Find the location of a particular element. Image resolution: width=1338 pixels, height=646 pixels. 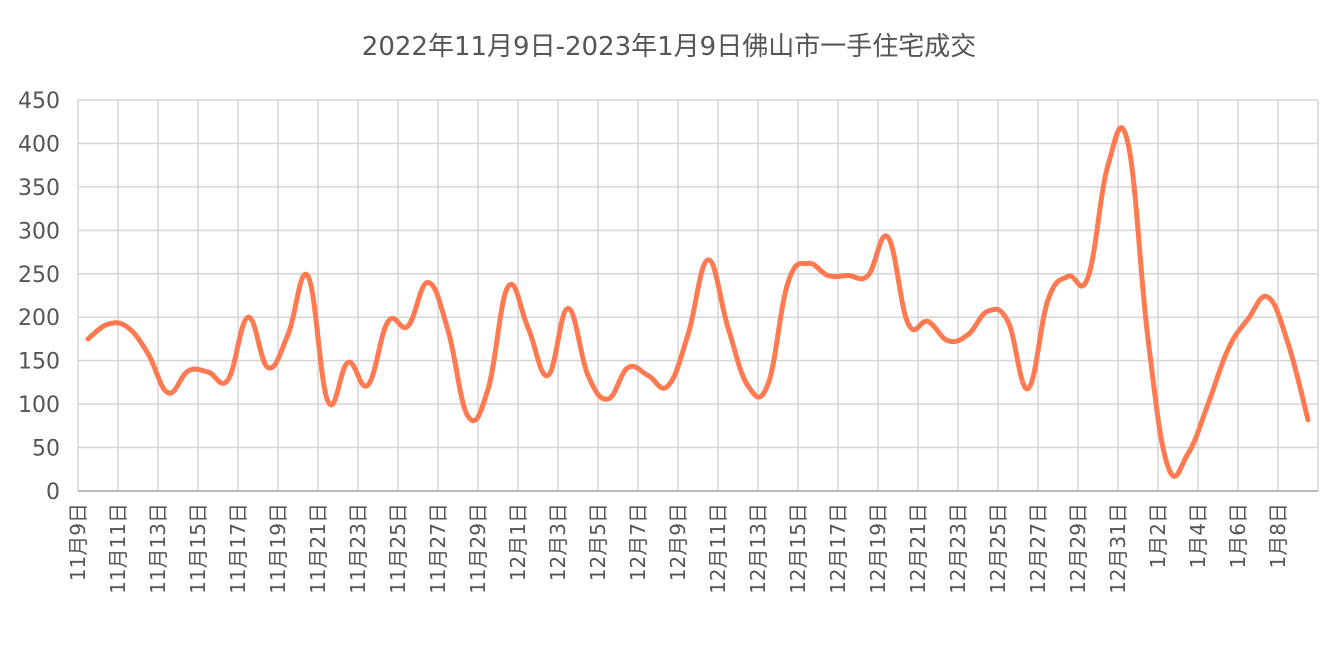

x-tick-label: 11月17日 is located at coordinates (238, 548).